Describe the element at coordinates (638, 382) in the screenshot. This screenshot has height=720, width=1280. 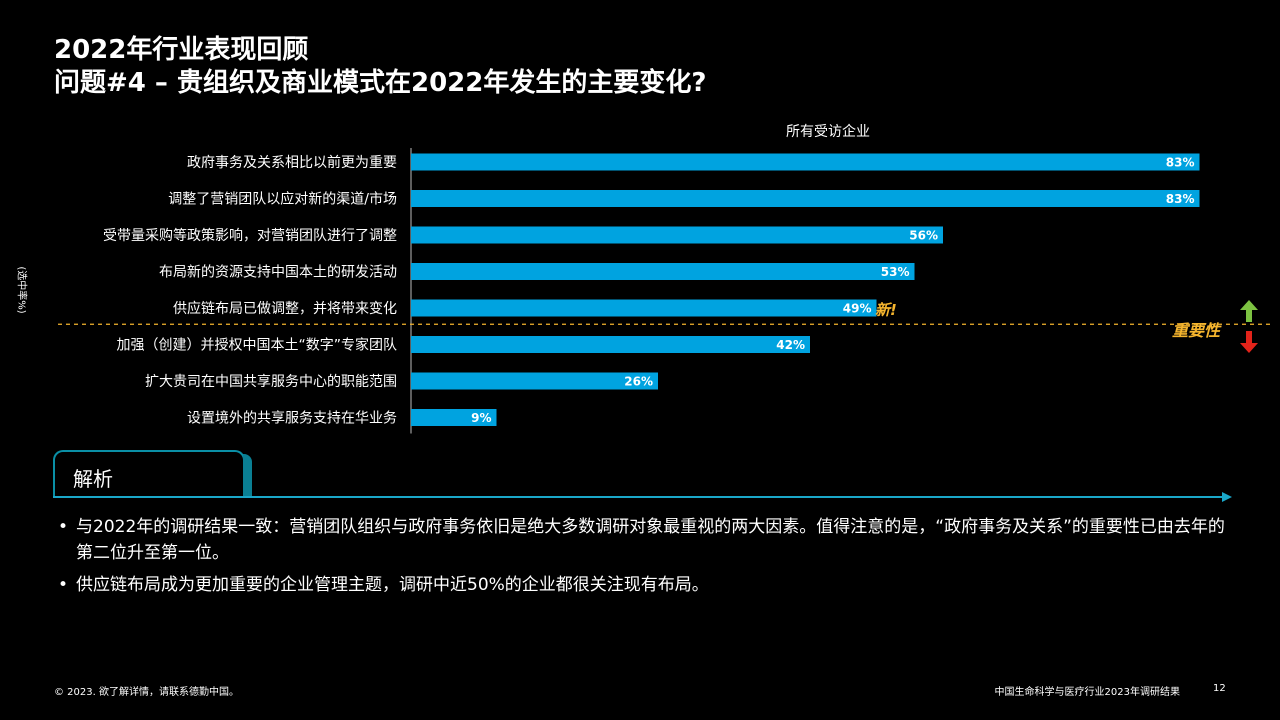
I see `data-label: 26%` at that location.